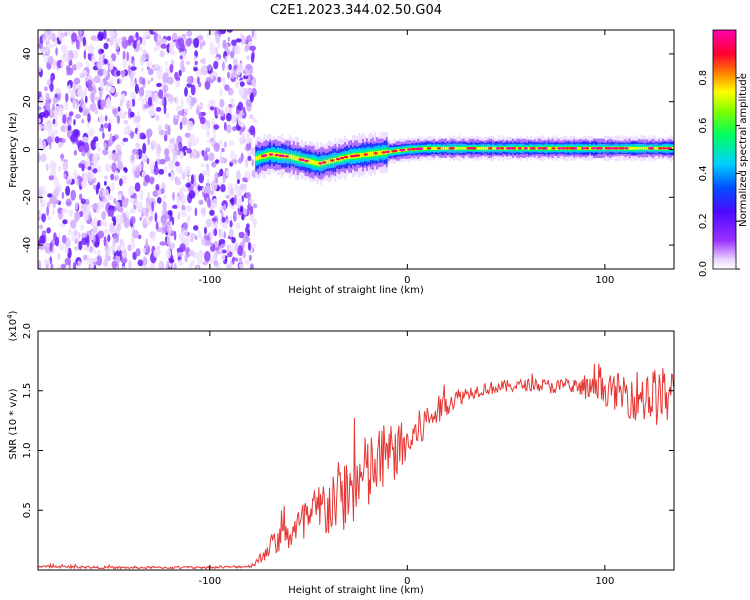 The image size is (750, 600). What do you see at coordinates (209, 280) in the screenshot?
I see `x-tick-label: -100` at bounding box center [209, 280].